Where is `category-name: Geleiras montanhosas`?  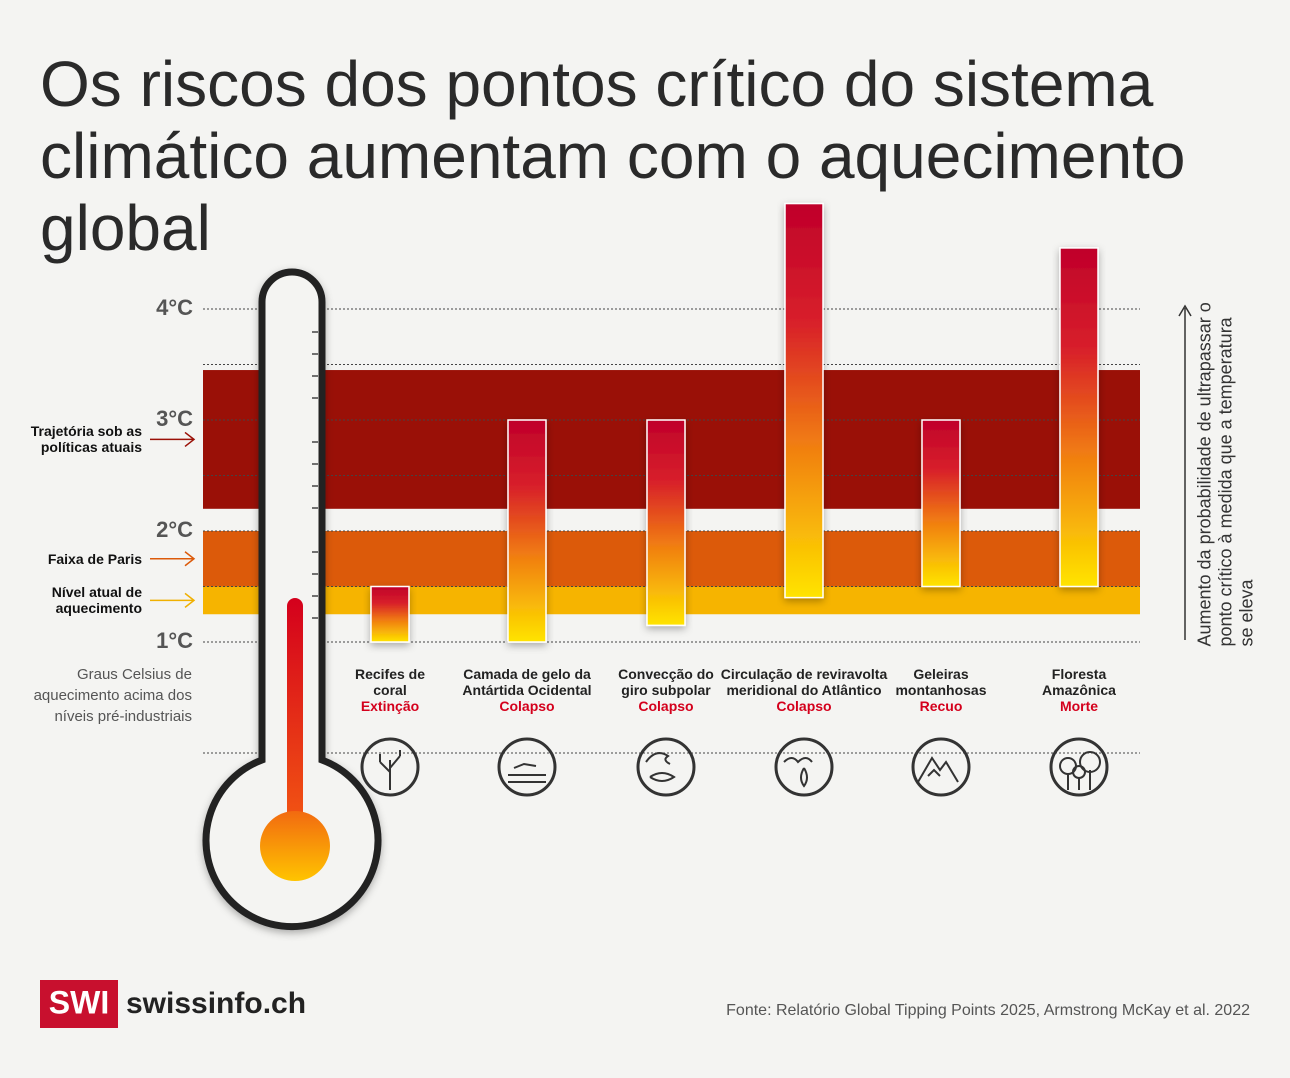 category-name: Geleiras montanhosas is located at coordinates (941, 682).